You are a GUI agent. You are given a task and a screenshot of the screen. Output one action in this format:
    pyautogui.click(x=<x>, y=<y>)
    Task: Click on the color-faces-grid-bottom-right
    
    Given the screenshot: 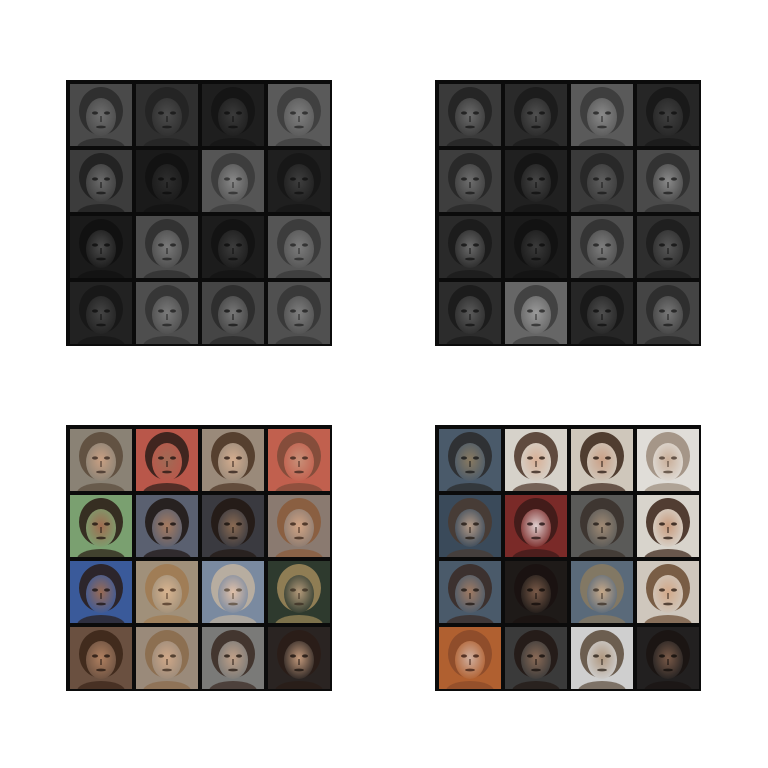 What is the action you would take?
    pyautogui.click(x=568, y=558)
    